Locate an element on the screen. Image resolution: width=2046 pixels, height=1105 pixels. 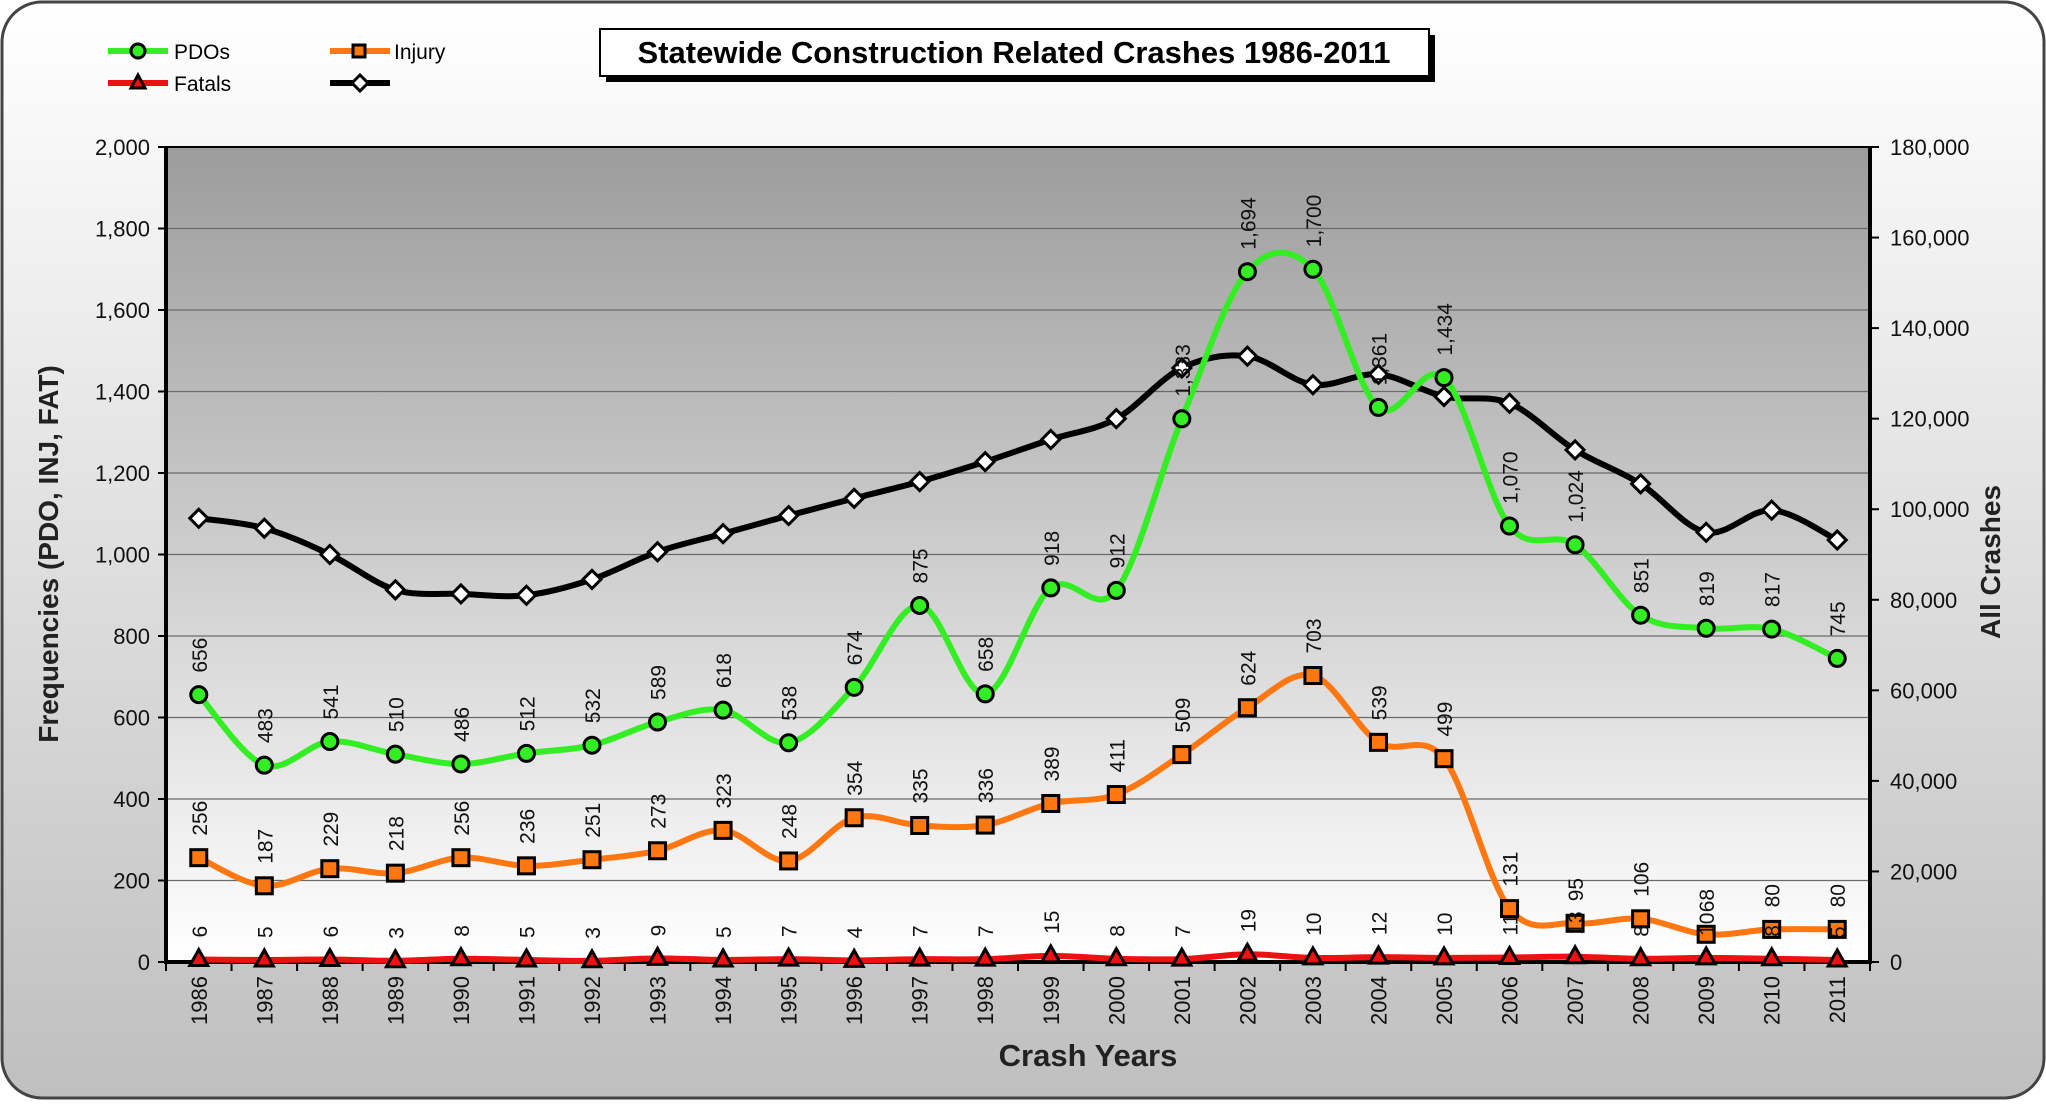
data-label: 5 is located at coordinates (1838, 932).